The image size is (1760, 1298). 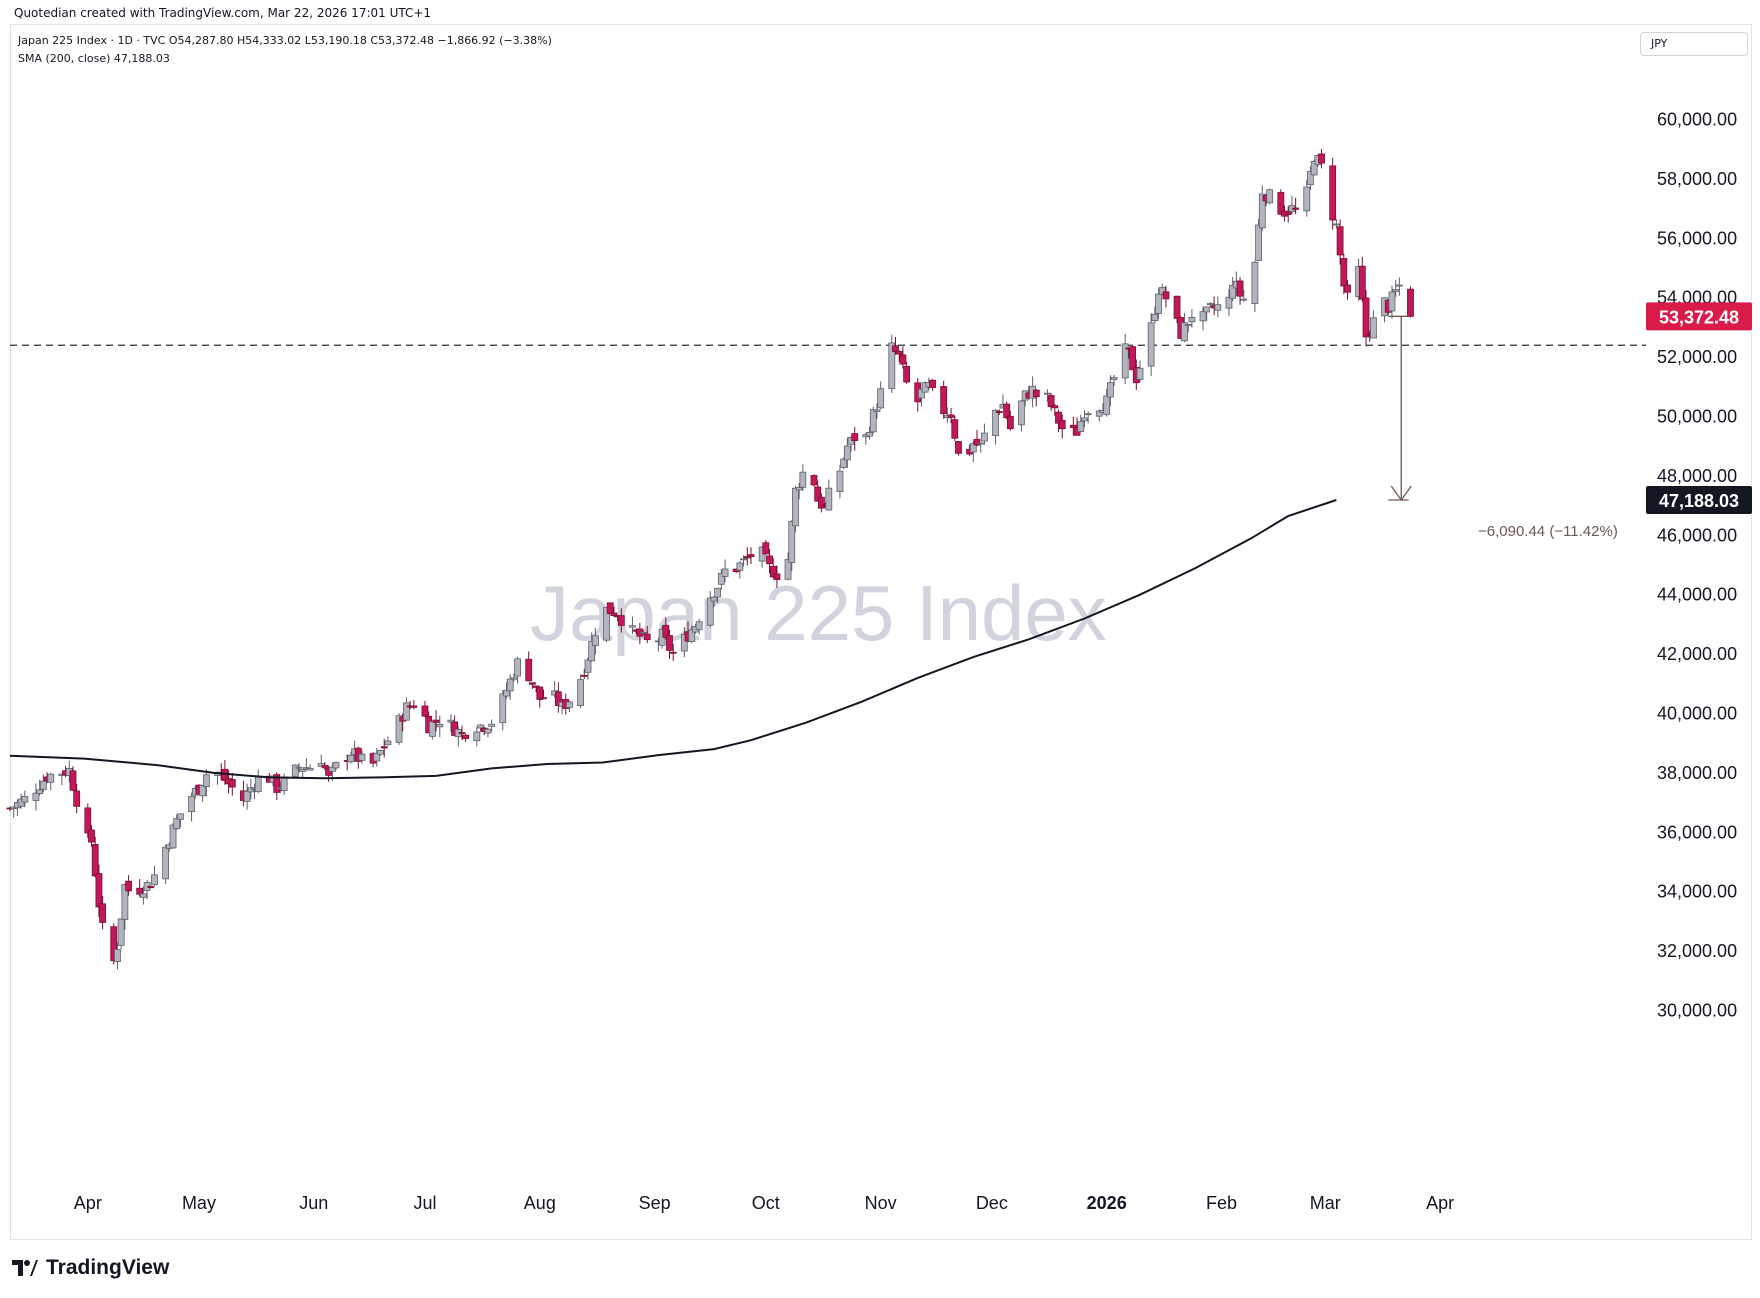 I want to click on currency-selector: JPY, so click(x=1694, y=44).